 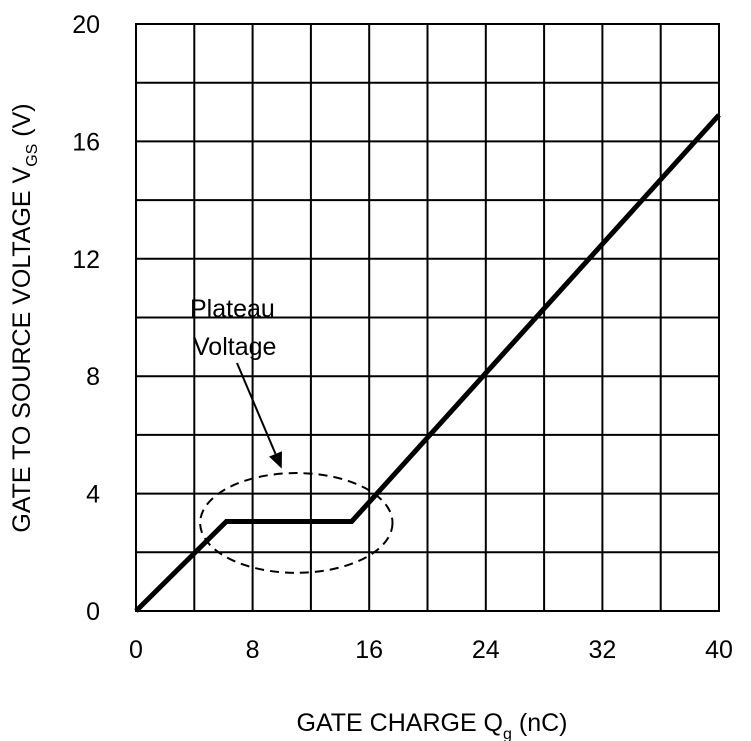 I want to click on y-axis-label-text: GATE TO SOURCE VOLTAGE V, so click(x=22, y=349).